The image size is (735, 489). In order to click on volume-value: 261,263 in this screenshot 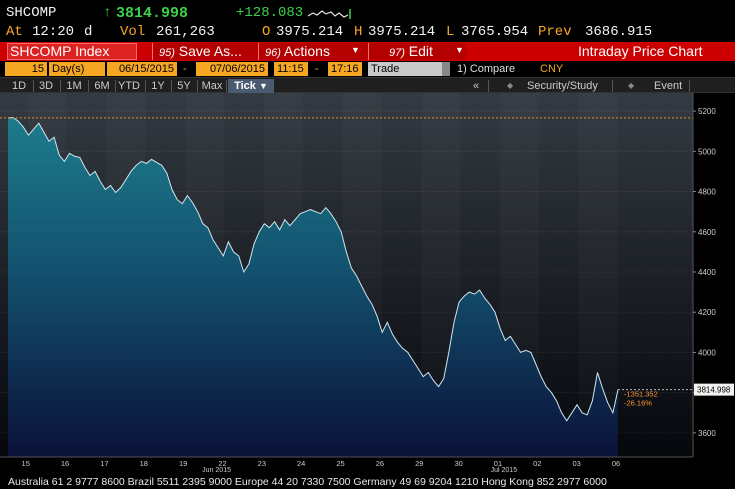, I will do `click(185, 32)`.